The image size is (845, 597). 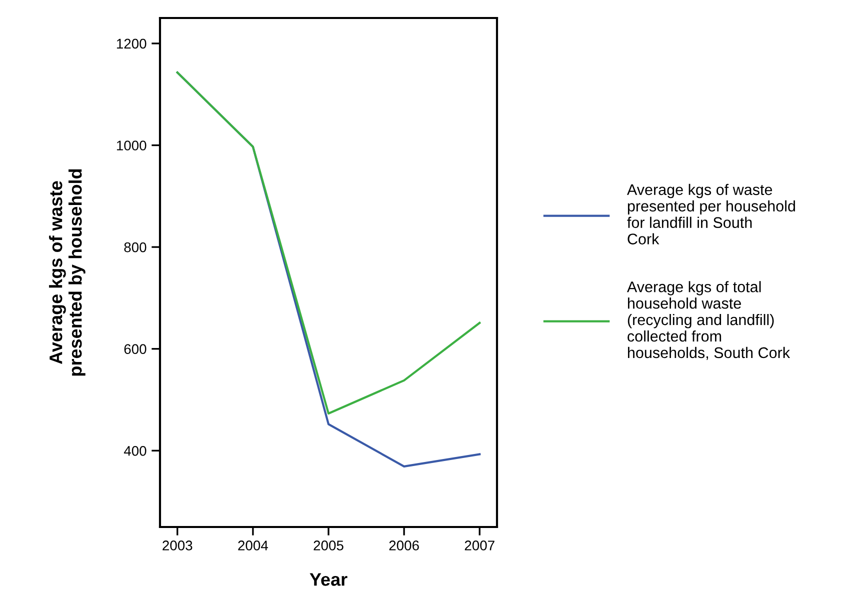 What do you see at coordinates (253, 545) in the screenshot?
I see `x-tick-label: 2004` at bounding box center [253, 545].